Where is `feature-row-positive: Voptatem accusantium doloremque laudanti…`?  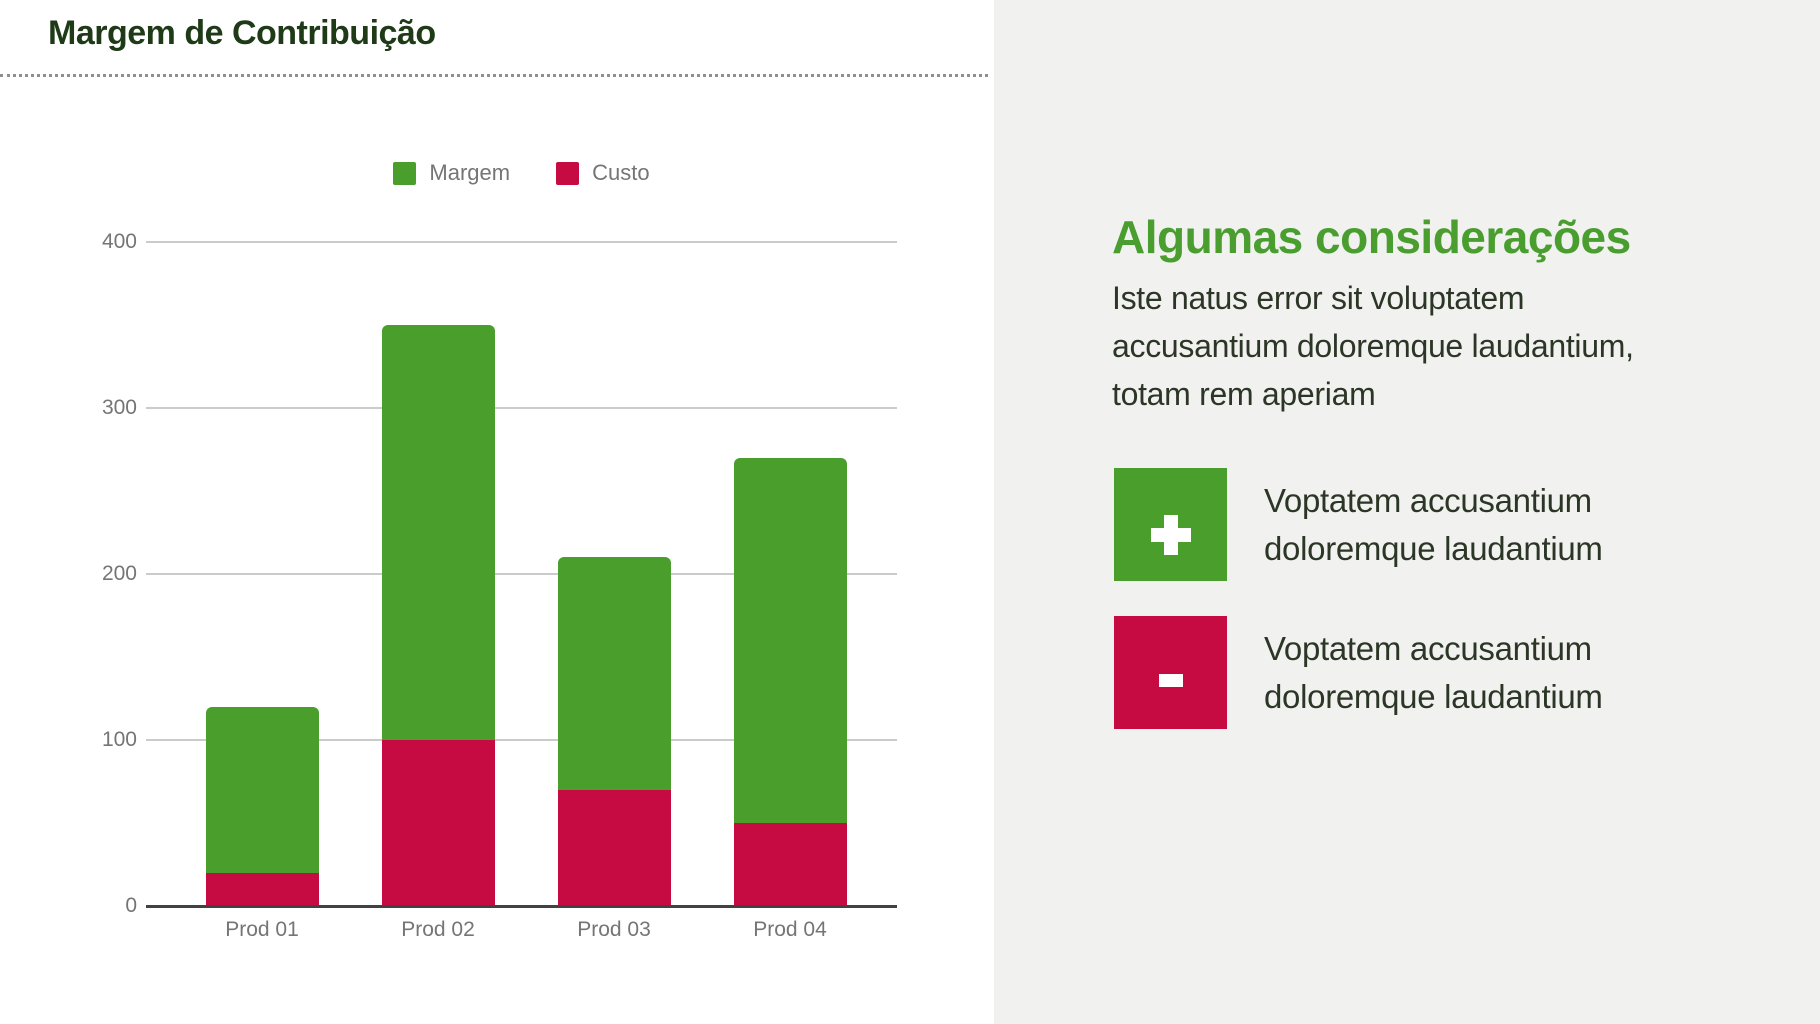 feature-row-positive: Voptatem accusantium doloremque laudanti… is located at coordinates (1364, 524).